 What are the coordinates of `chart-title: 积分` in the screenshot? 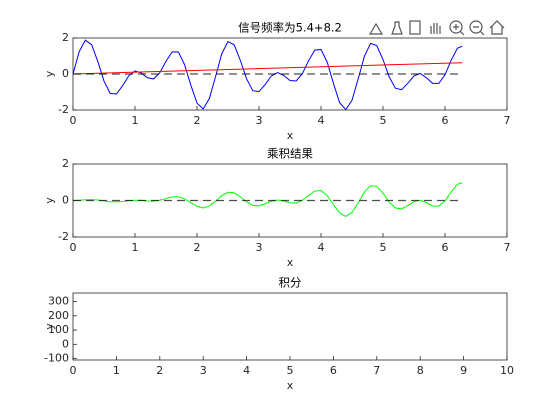 It's located at (290, 283).